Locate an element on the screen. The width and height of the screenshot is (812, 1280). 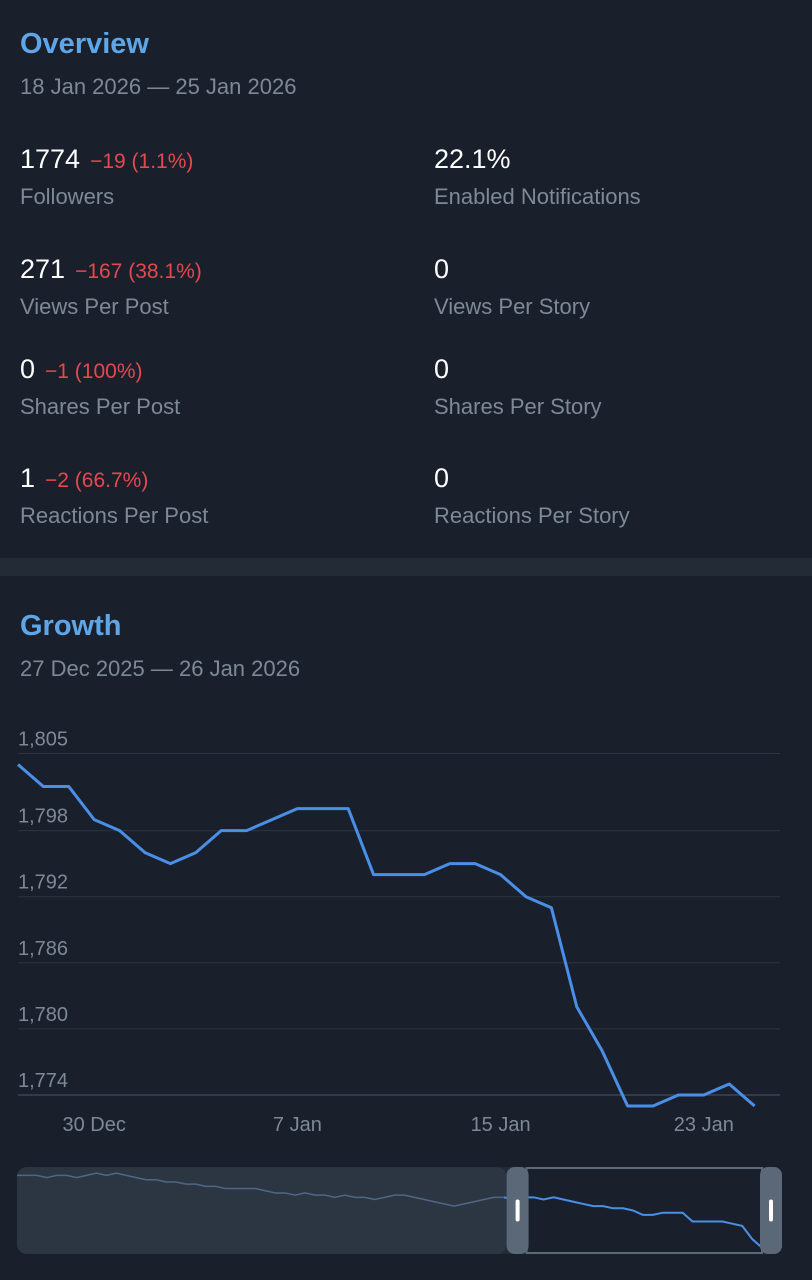
growth-title: Growth is located at coordinates (71, 626).